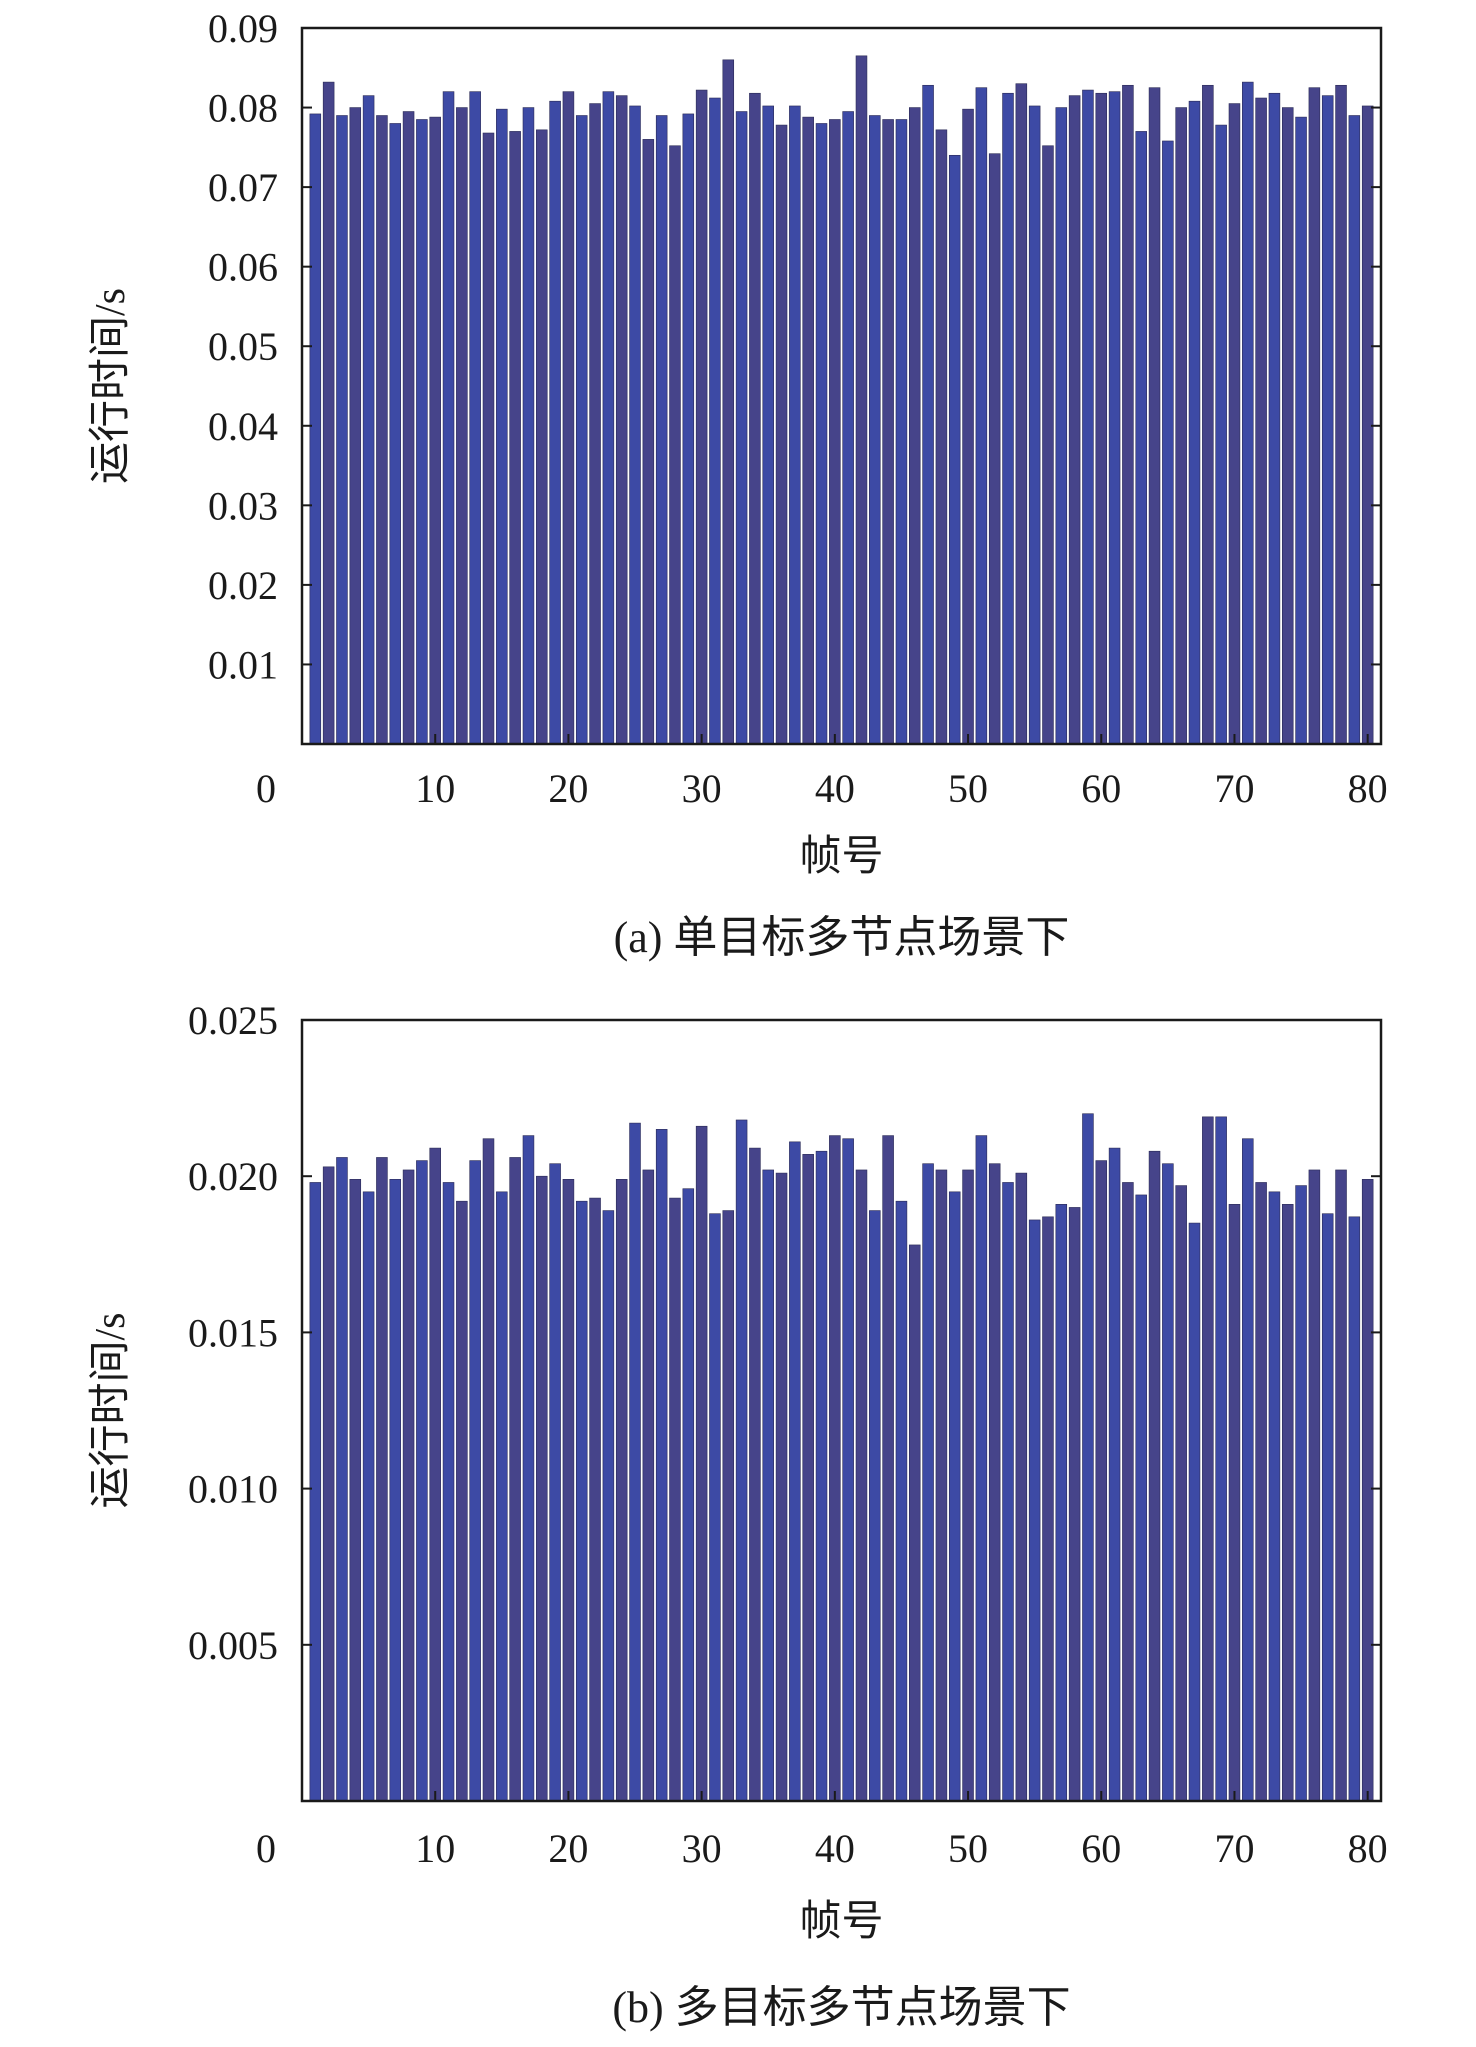 The image size is (1476, 2047). Describe the element at coordinates (243, 28) in the screenshot. I see `y-tick-label-a: 0.09` at that location.